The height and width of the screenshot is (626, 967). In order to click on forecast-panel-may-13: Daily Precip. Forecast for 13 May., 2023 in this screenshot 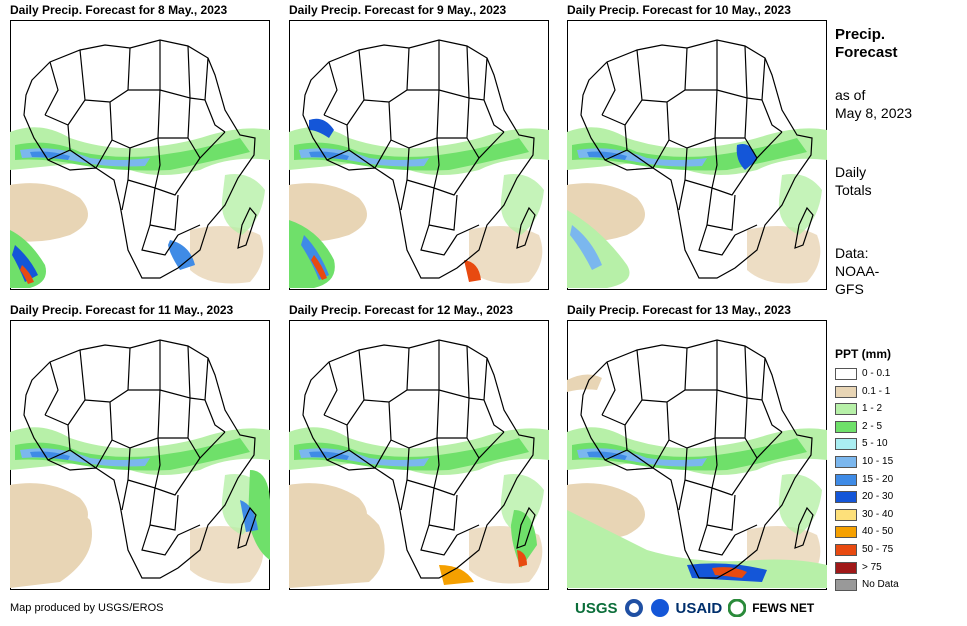, I will do `click(697, 446)`.